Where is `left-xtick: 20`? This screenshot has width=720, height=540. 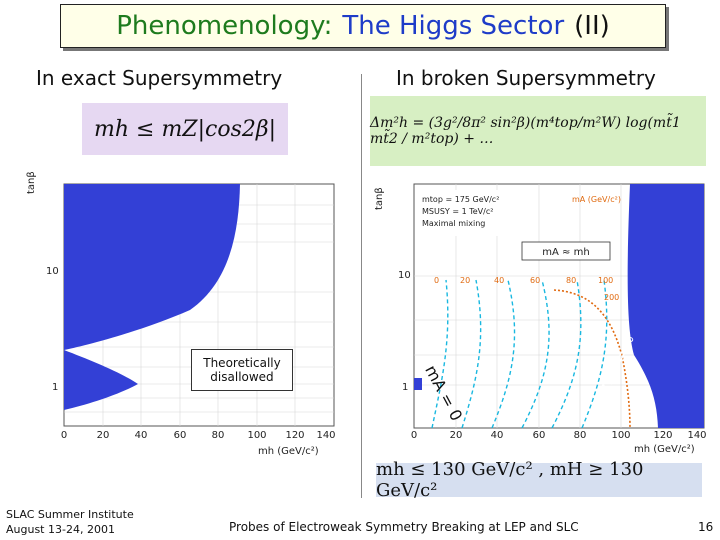
left-xtick: 20 is located at coordinates (103, 435).